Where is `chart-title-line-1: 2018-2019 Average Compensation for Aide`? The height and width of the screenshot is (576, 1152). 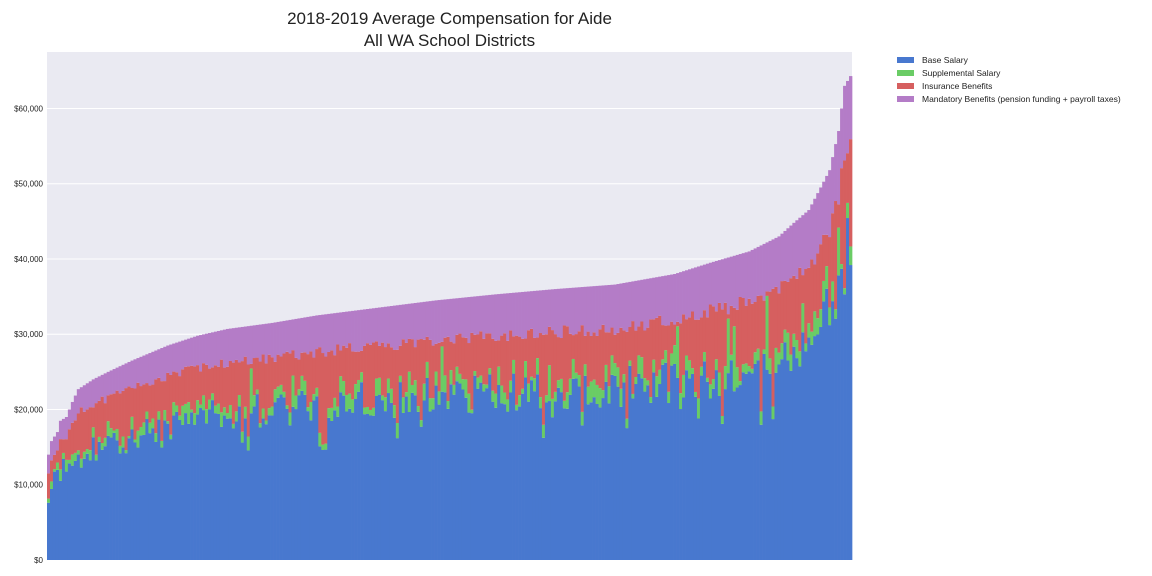 chart-title-line-1: 2018-2019 Average Compensation for Aide is located at coordinates (449, 18).